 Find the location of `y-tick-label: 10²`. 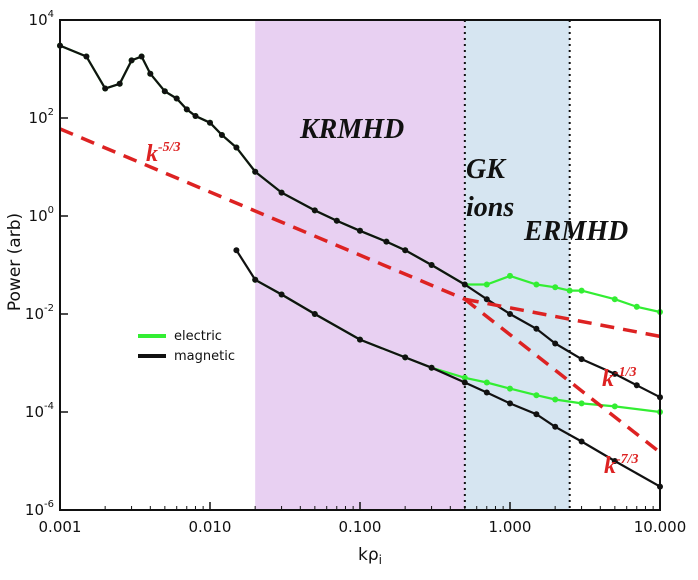

y-tick-label: 10² is located at coordinates (41, 117).